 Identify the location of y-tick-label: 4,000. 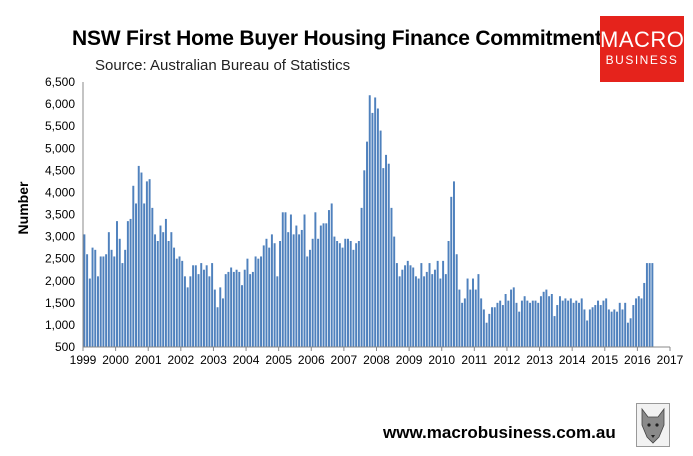
(60, 192).